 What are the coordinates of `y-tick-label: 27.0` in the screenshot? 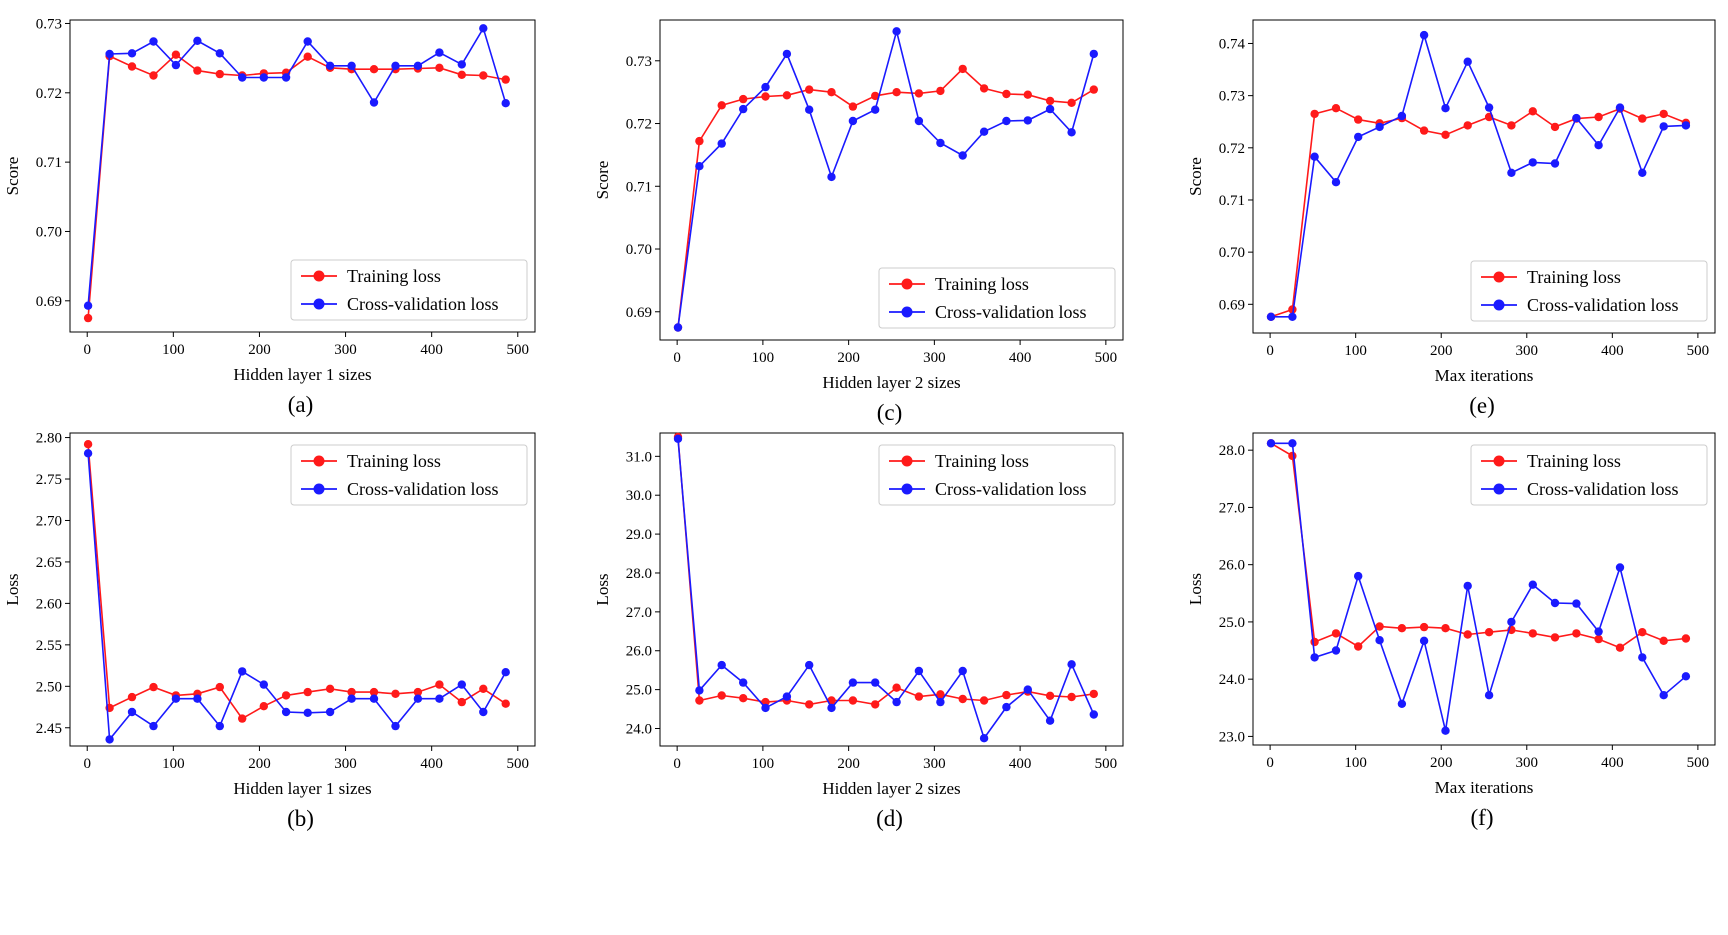 It's located at (639, 613).